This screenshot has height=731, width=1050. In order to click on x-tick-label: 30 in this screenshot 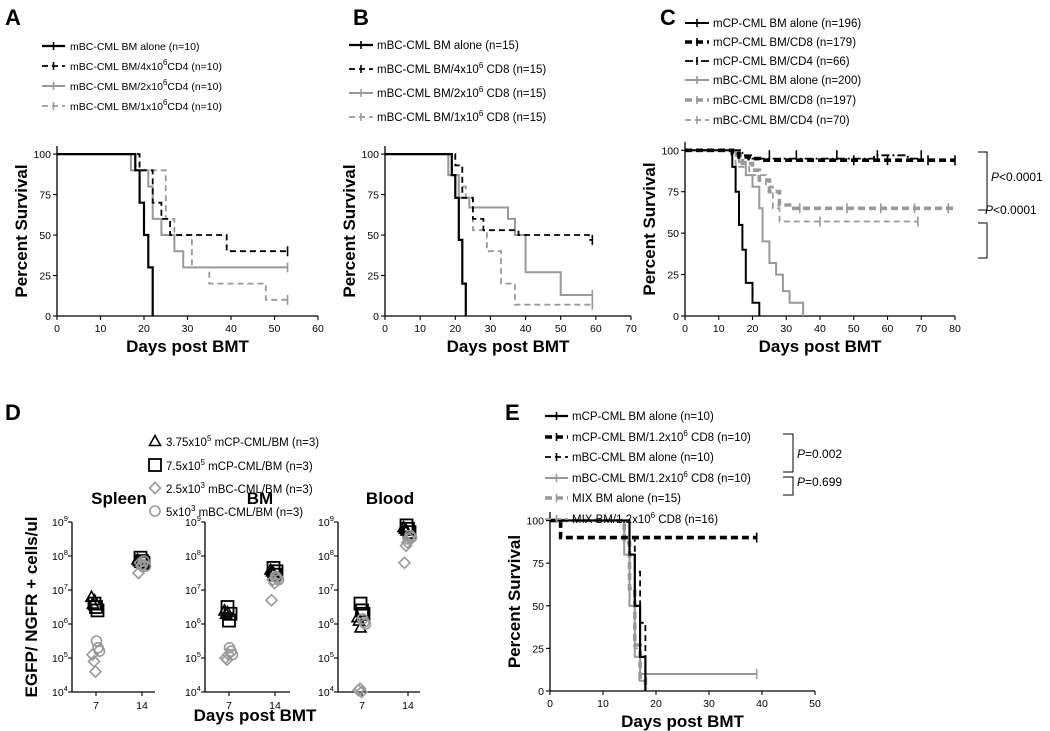, I will do `click(709, 704)`.